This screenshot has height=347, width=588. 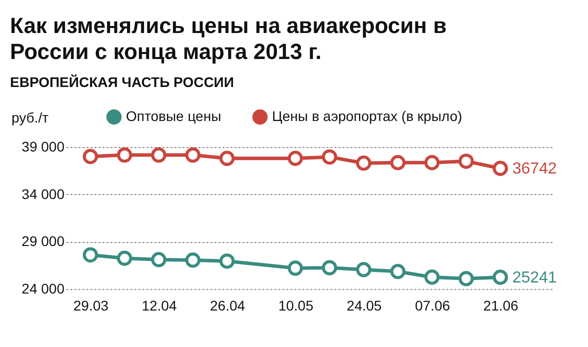 What do you see at coordinates (364, 306) in the screenshot?
I see `x-tick-label: 24.05` at bounding box center [364, 306].